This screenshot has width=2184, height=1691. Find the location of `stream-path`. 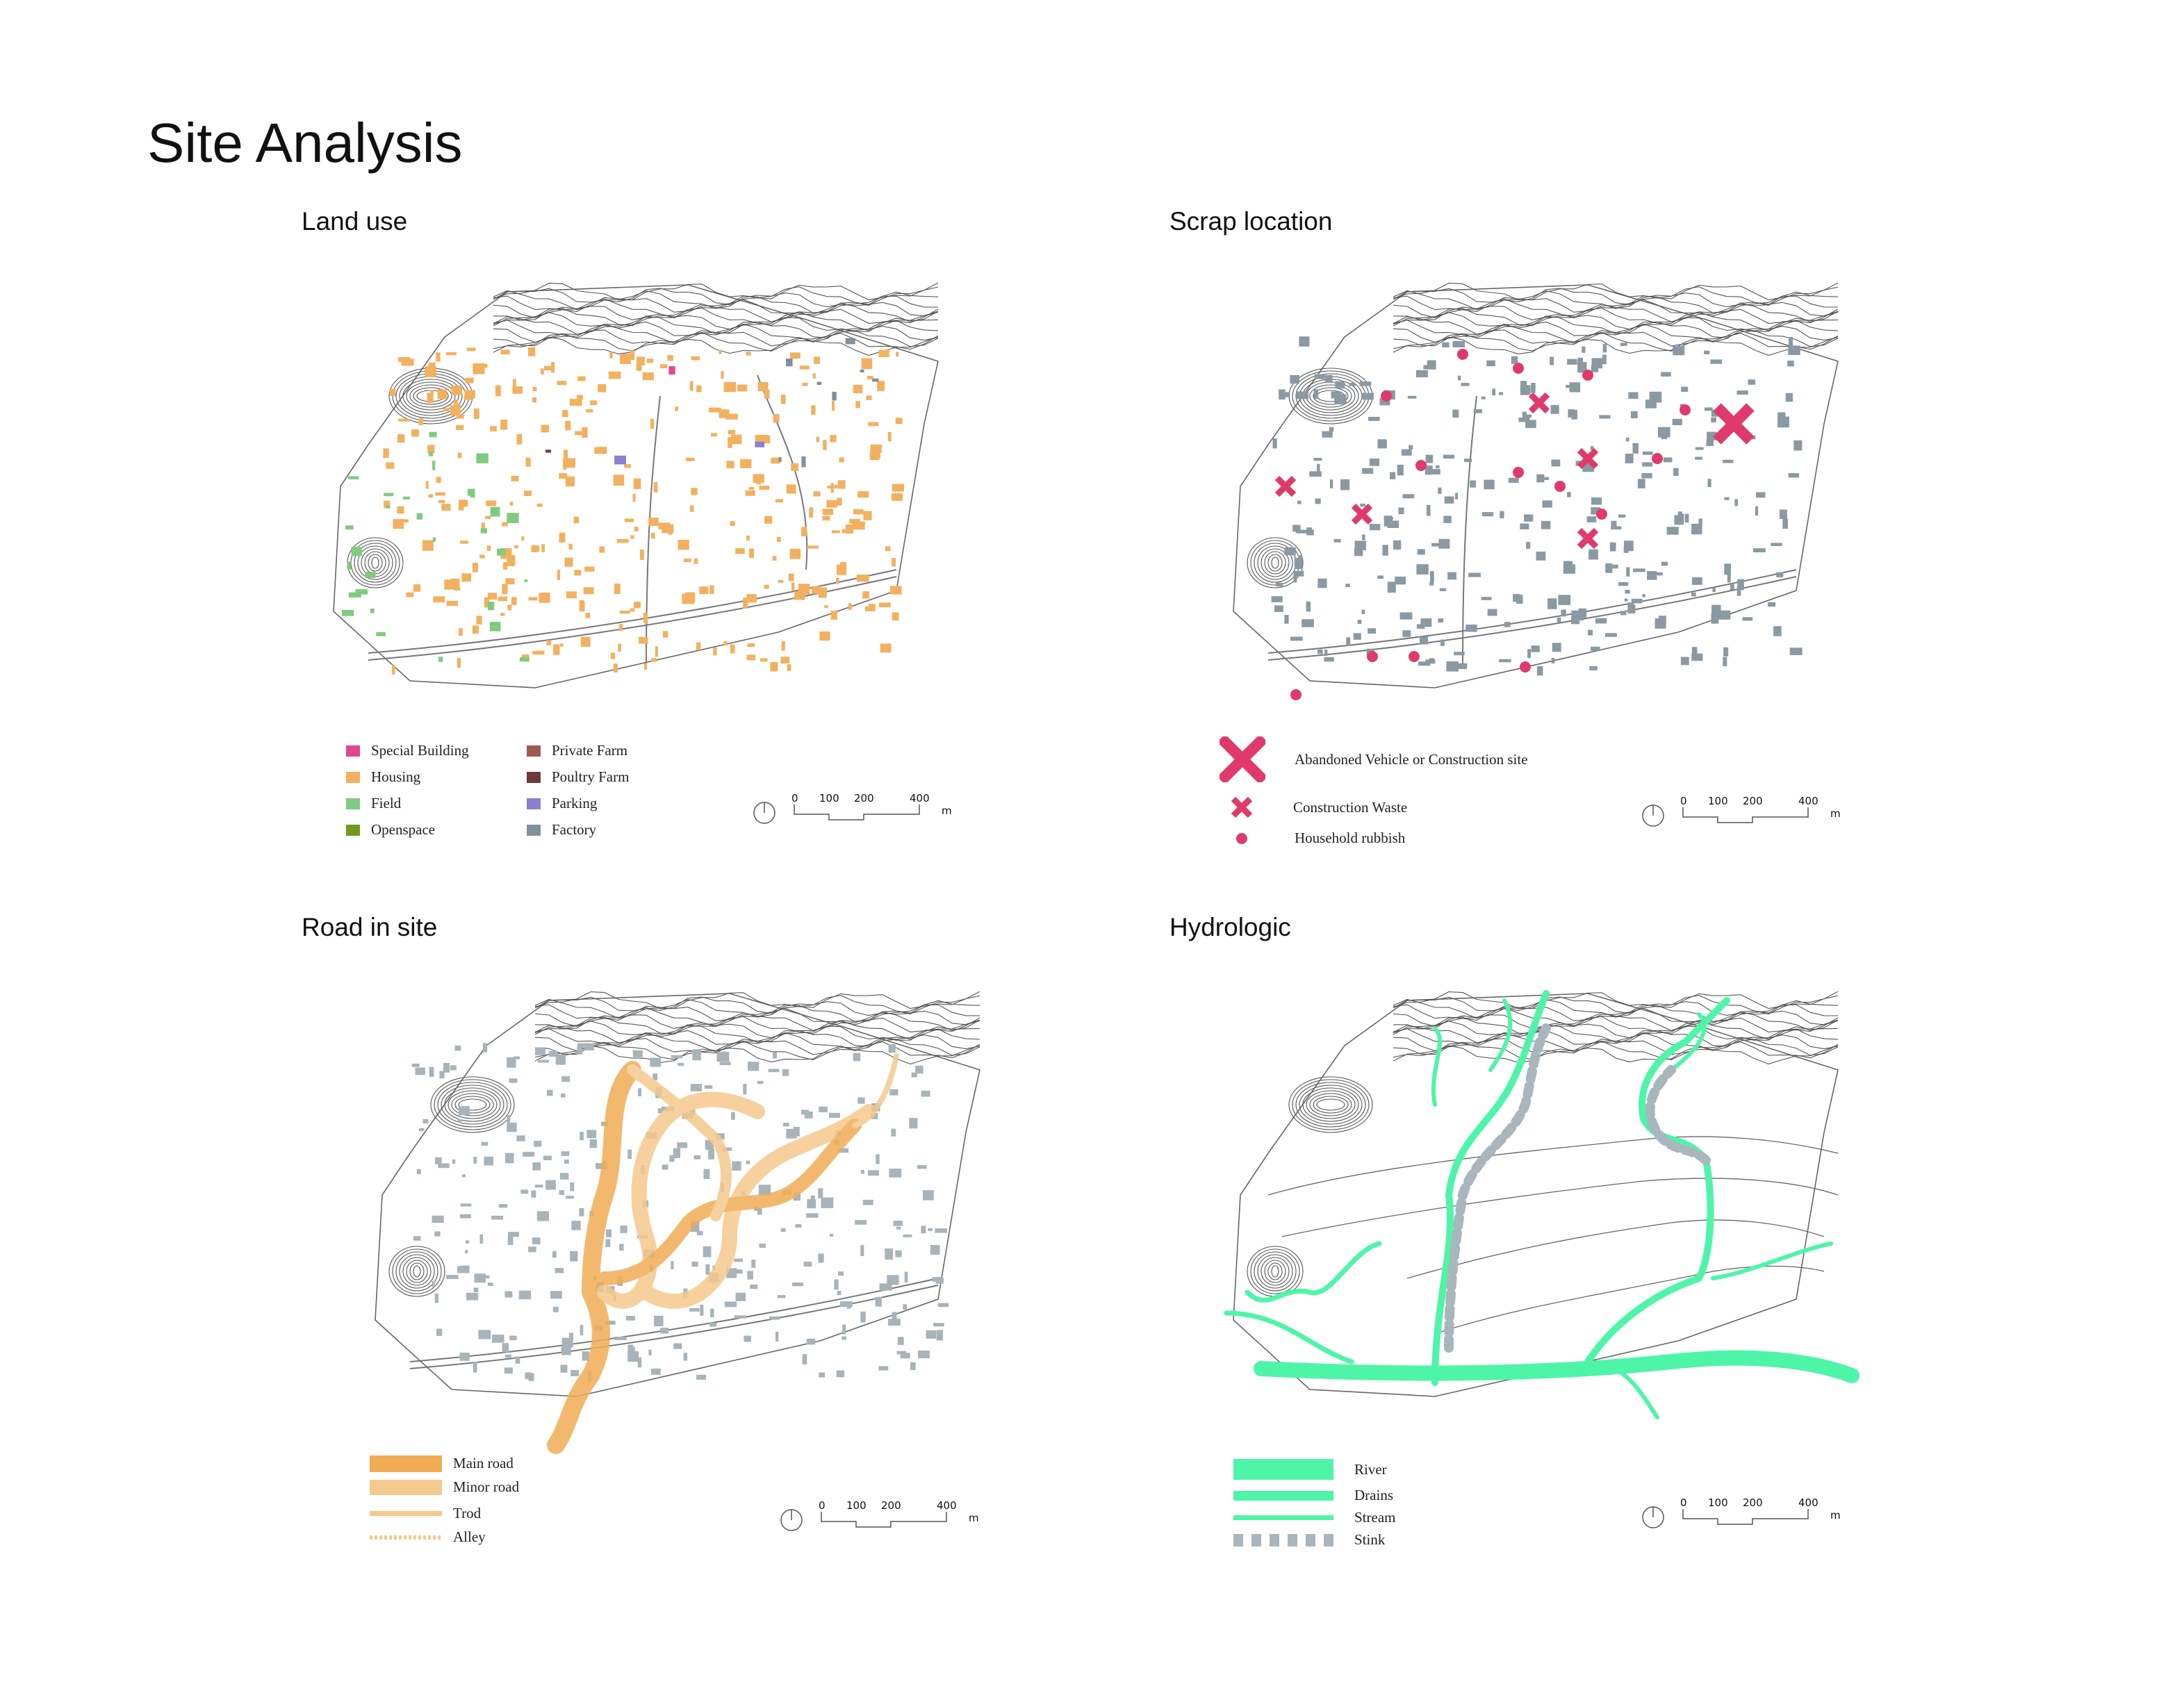

stream-path is located at coordinates (1303, 1302).